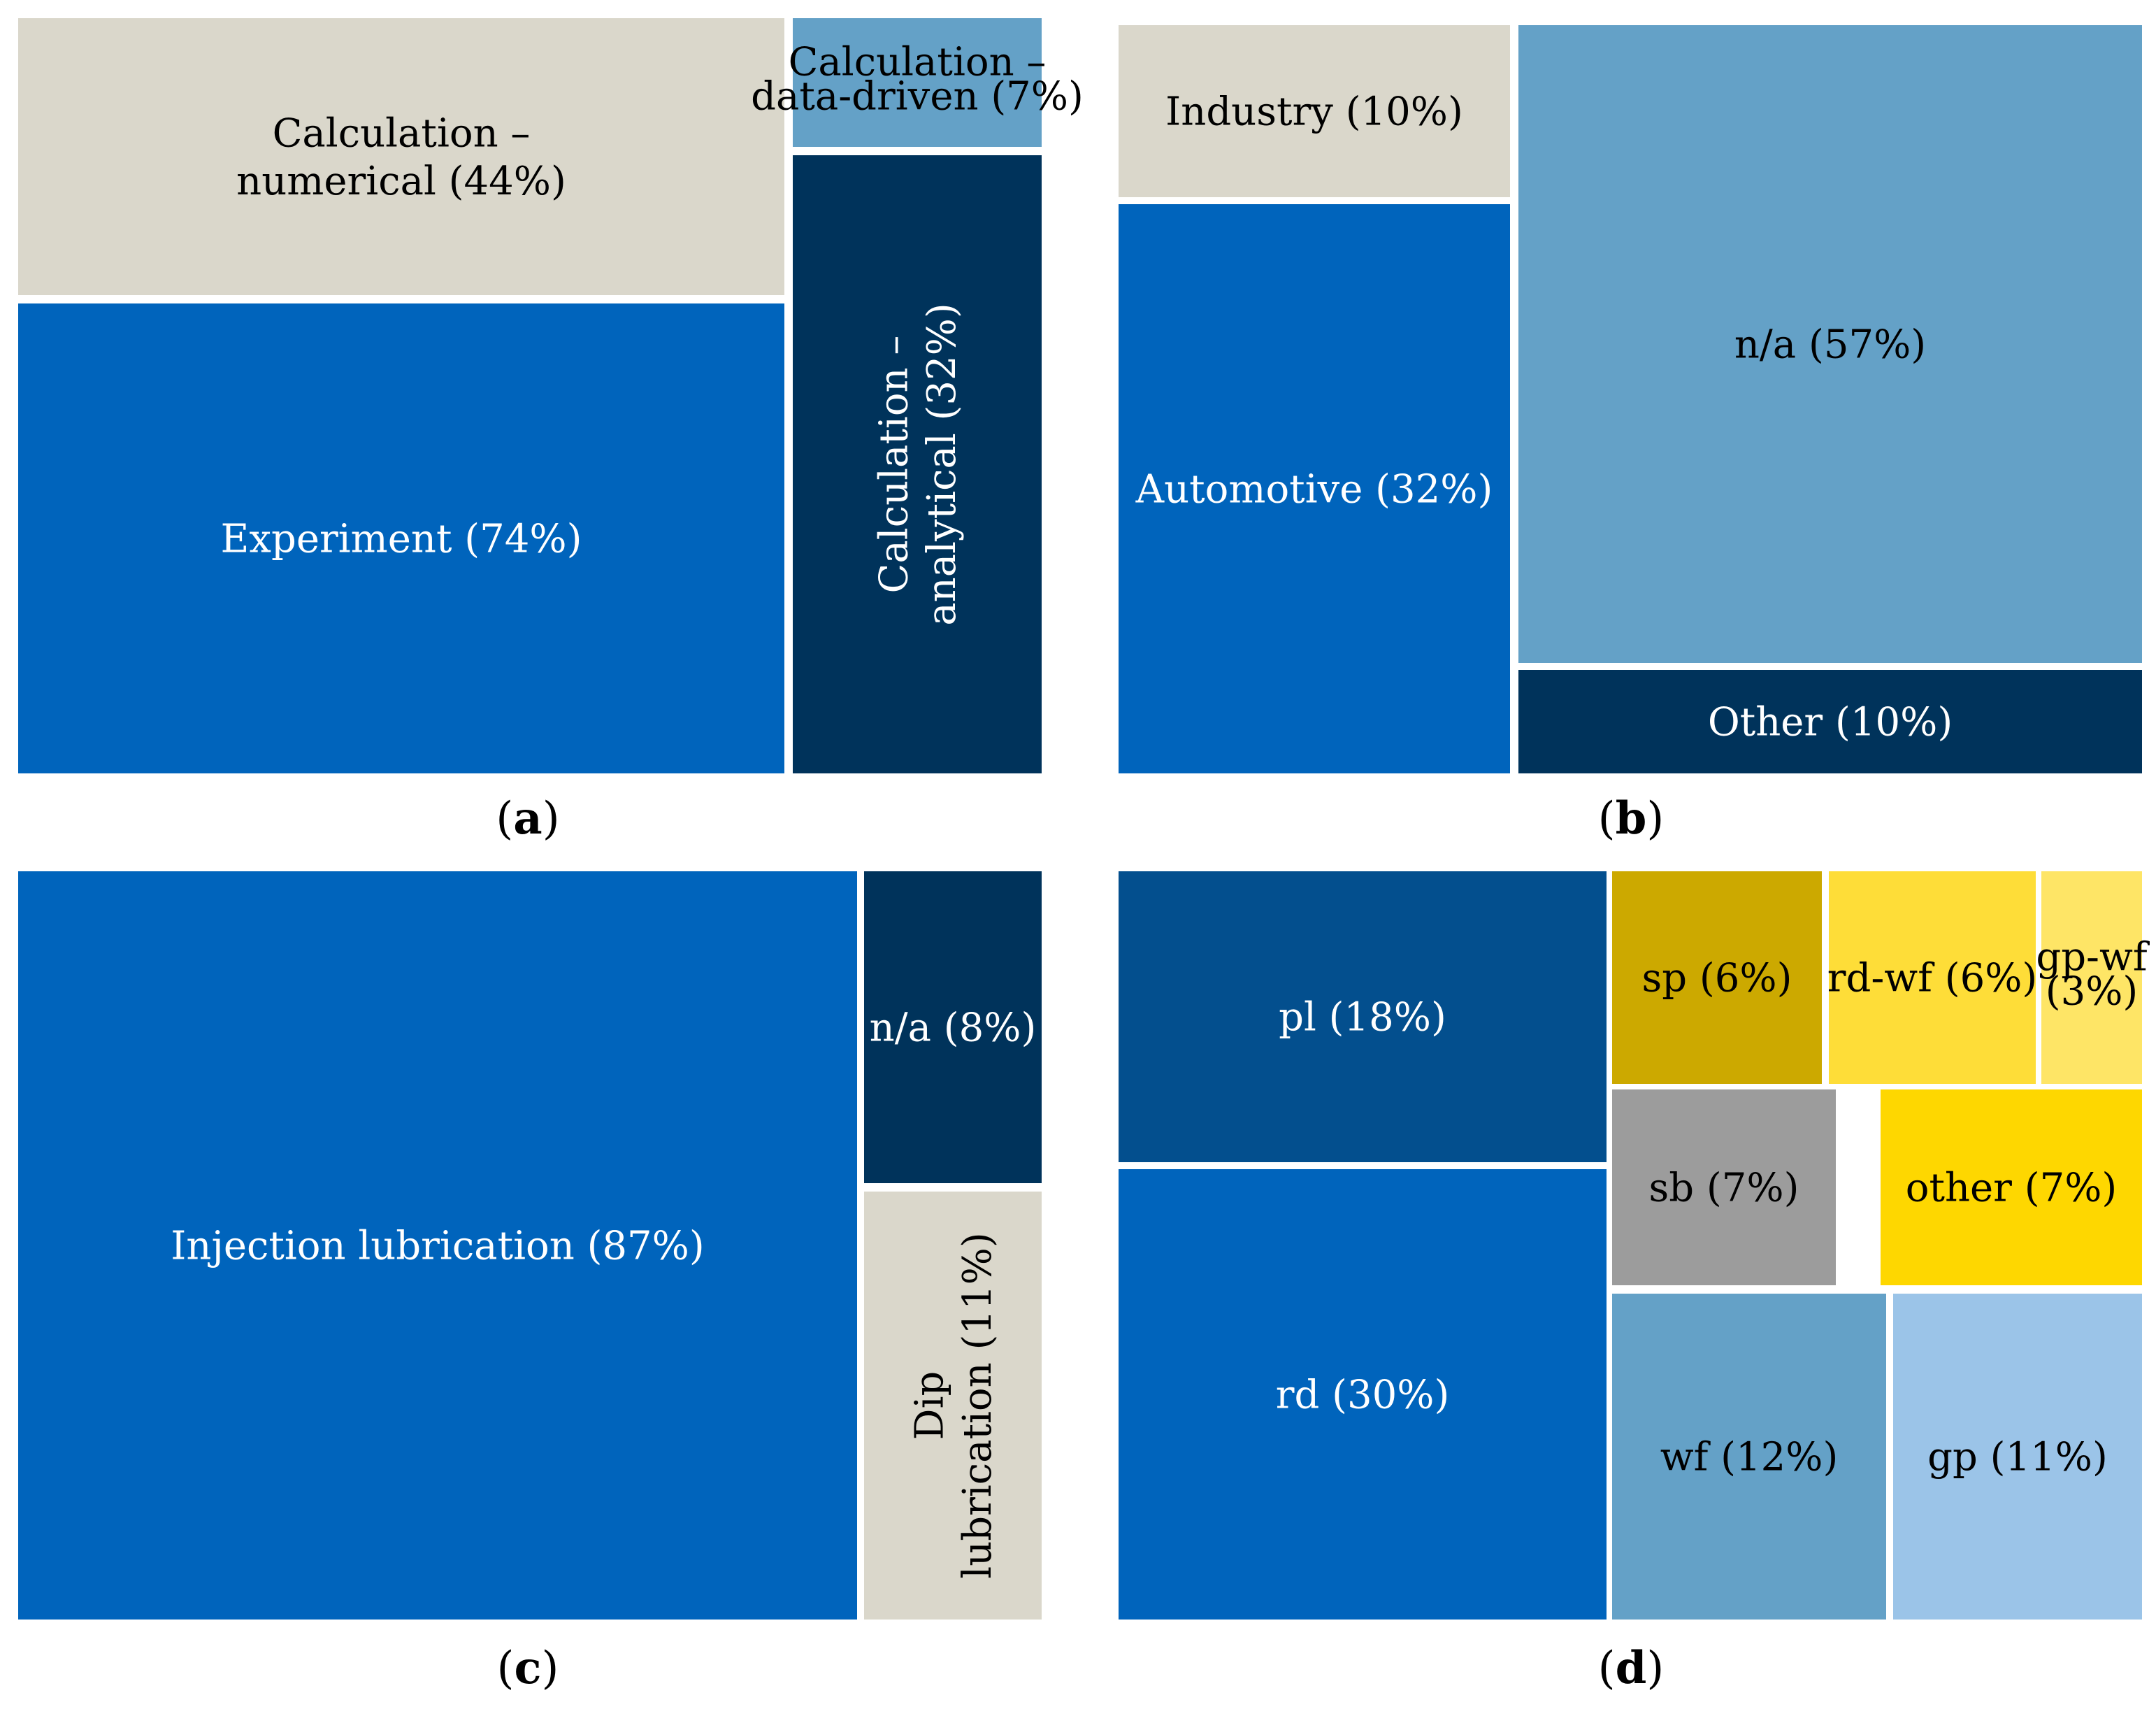 The image size is (2156, 1723). What do you see at coordinates (401, 181) in the screenshot?
I see `tile-label-line: numerical (44%)` at bounding box center [401, 181].